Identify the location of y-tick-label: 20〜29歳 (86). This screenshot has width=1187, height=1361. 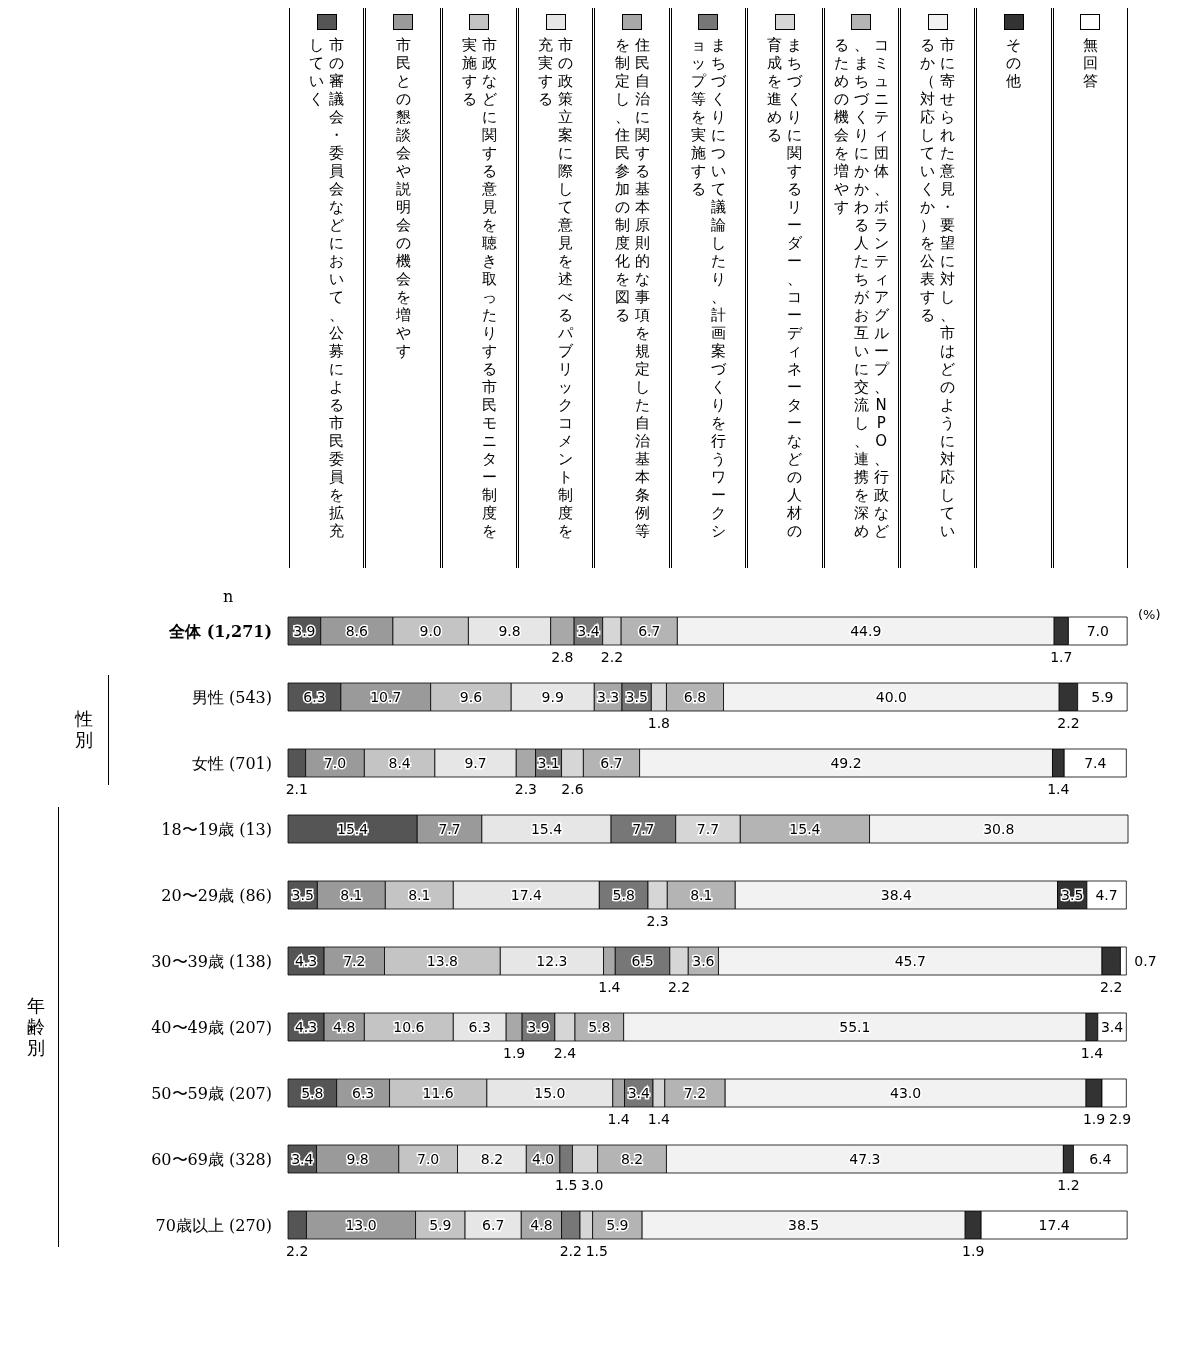
(216, 895).